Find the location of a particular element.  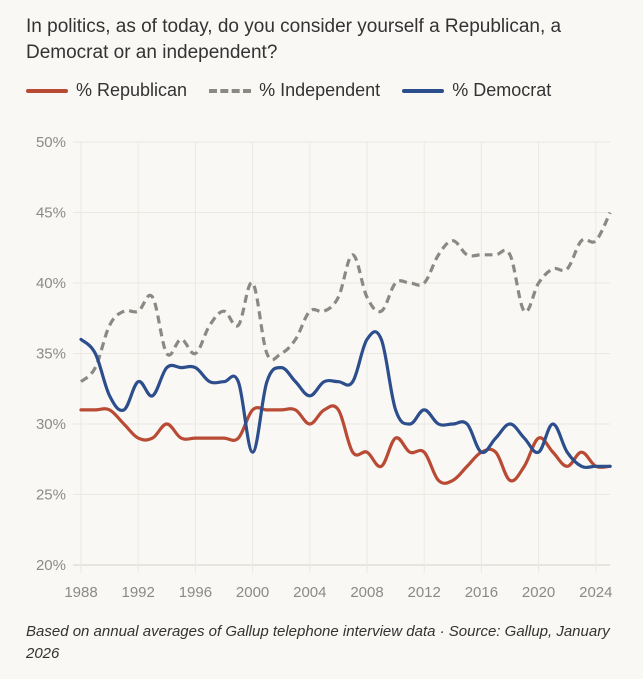

legend-item-democrat: % Democrat is located at coordinates (476, 90).